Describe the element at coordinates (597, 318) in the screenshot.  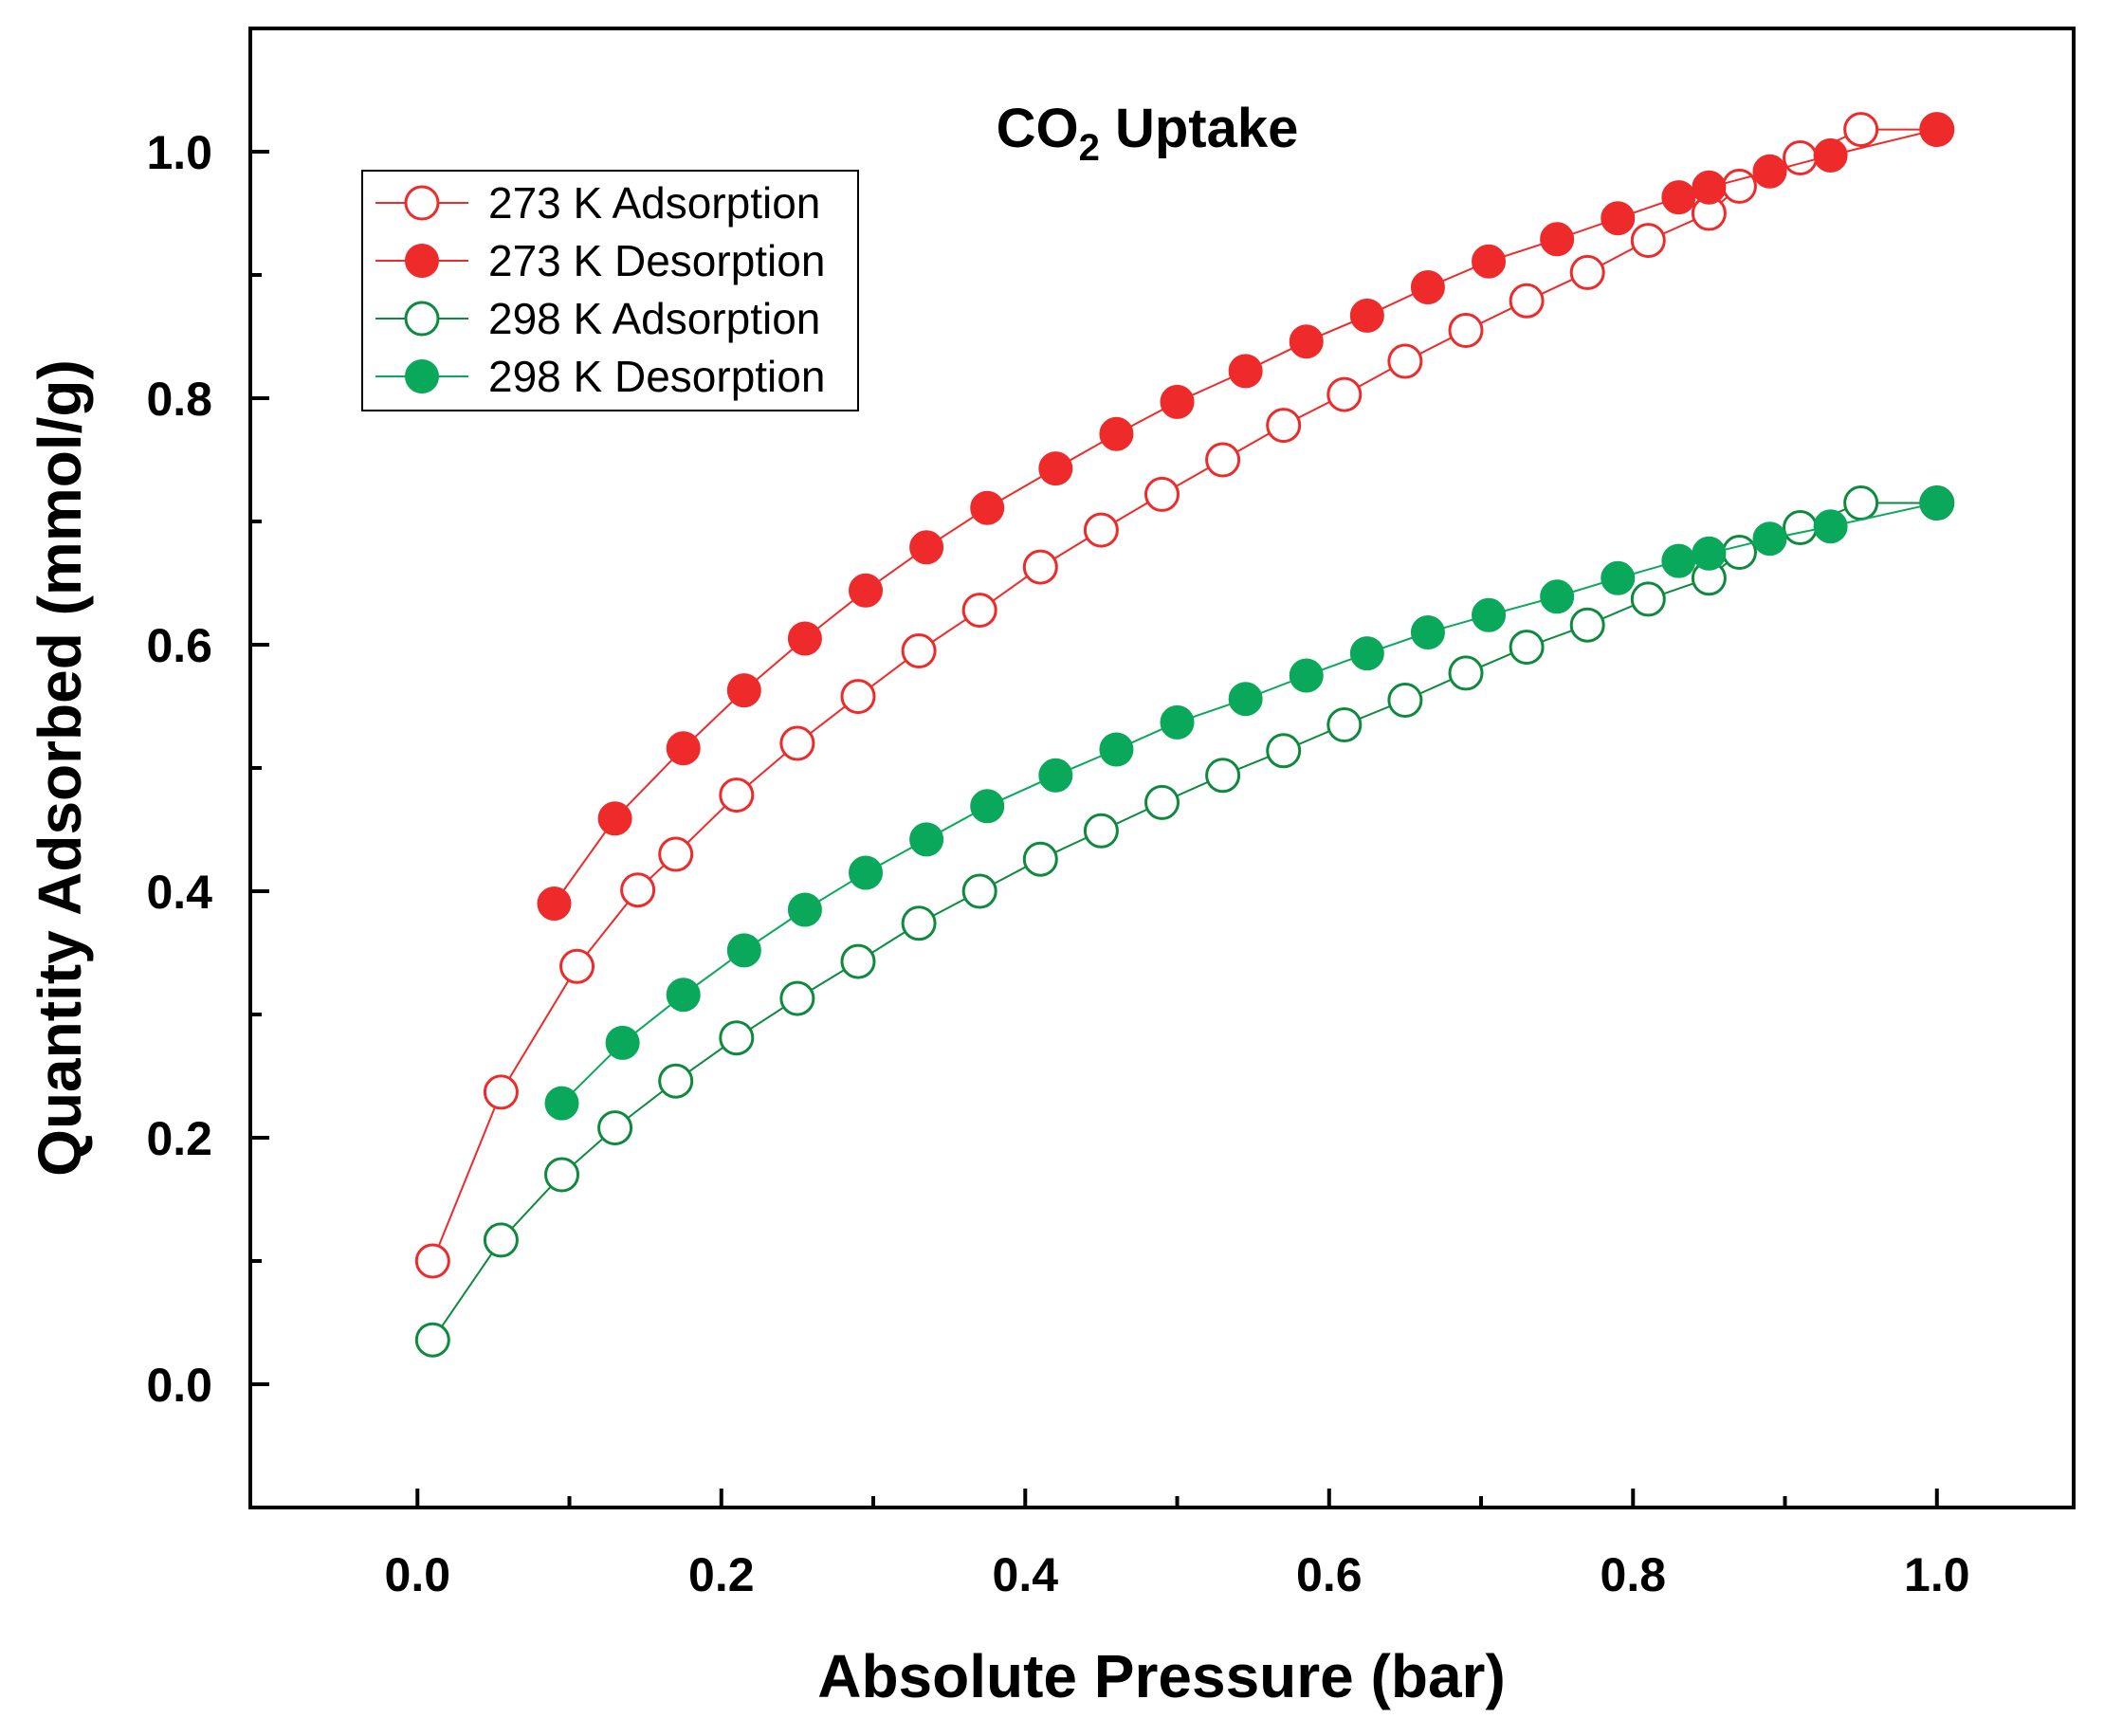
I see `legend-entry: 298 K Adsorption` at that location.